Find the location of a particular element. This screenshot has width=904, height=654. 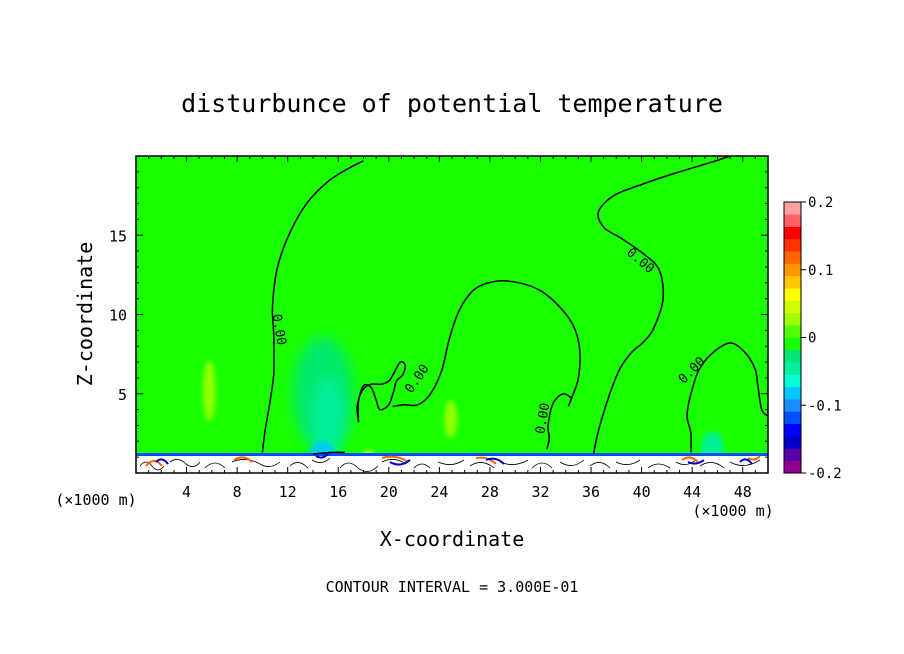

y-axis-label: Z-coordinate is located at coordinates (85, 314).